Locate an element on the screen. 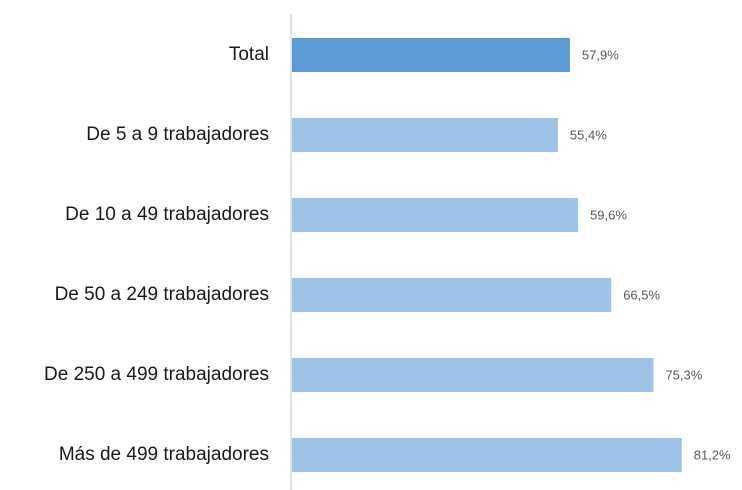 Image resolution: width=742 pixels, height=490 pixels. category-label: De 250 a 499 trabajadores is located at coordinates (156, 374).